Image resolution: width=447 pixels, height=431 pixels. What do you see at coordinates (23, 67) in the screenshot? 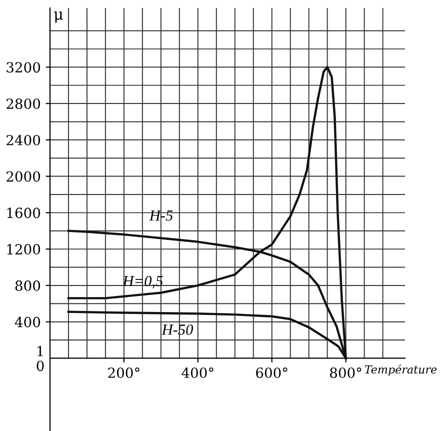
I see `y-tick-label: 3200` at bounding box center [23, 67].